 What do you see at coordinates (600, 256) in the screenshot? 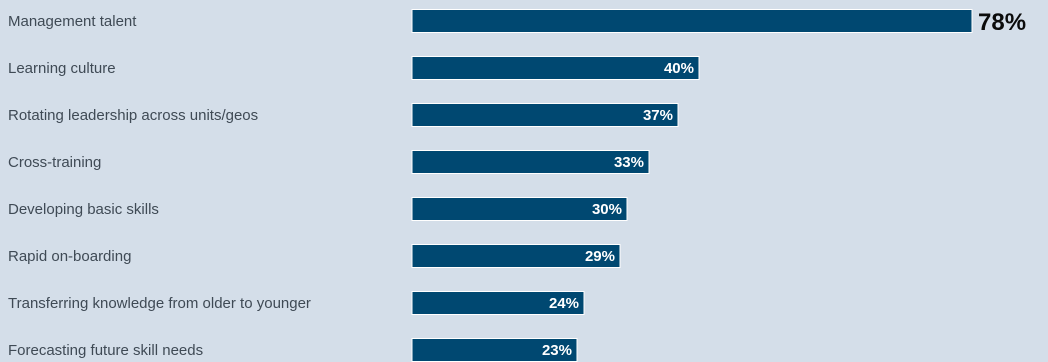
I see `value-label: 29%` at bounding box center [600, 256].